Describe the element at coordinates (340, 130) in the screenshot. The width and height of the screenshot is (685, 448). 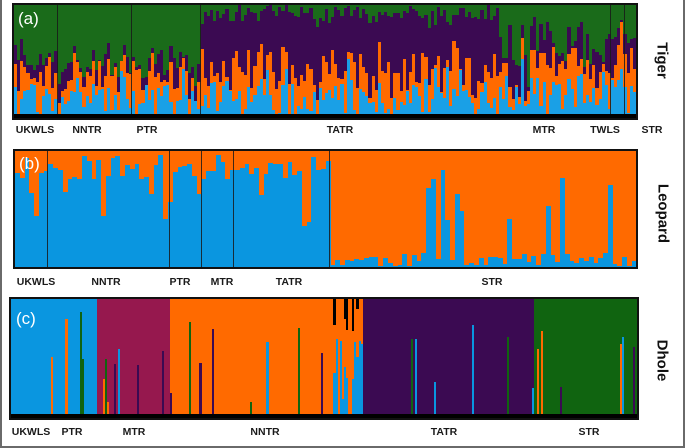
I see `population-label: TATR` at that location.